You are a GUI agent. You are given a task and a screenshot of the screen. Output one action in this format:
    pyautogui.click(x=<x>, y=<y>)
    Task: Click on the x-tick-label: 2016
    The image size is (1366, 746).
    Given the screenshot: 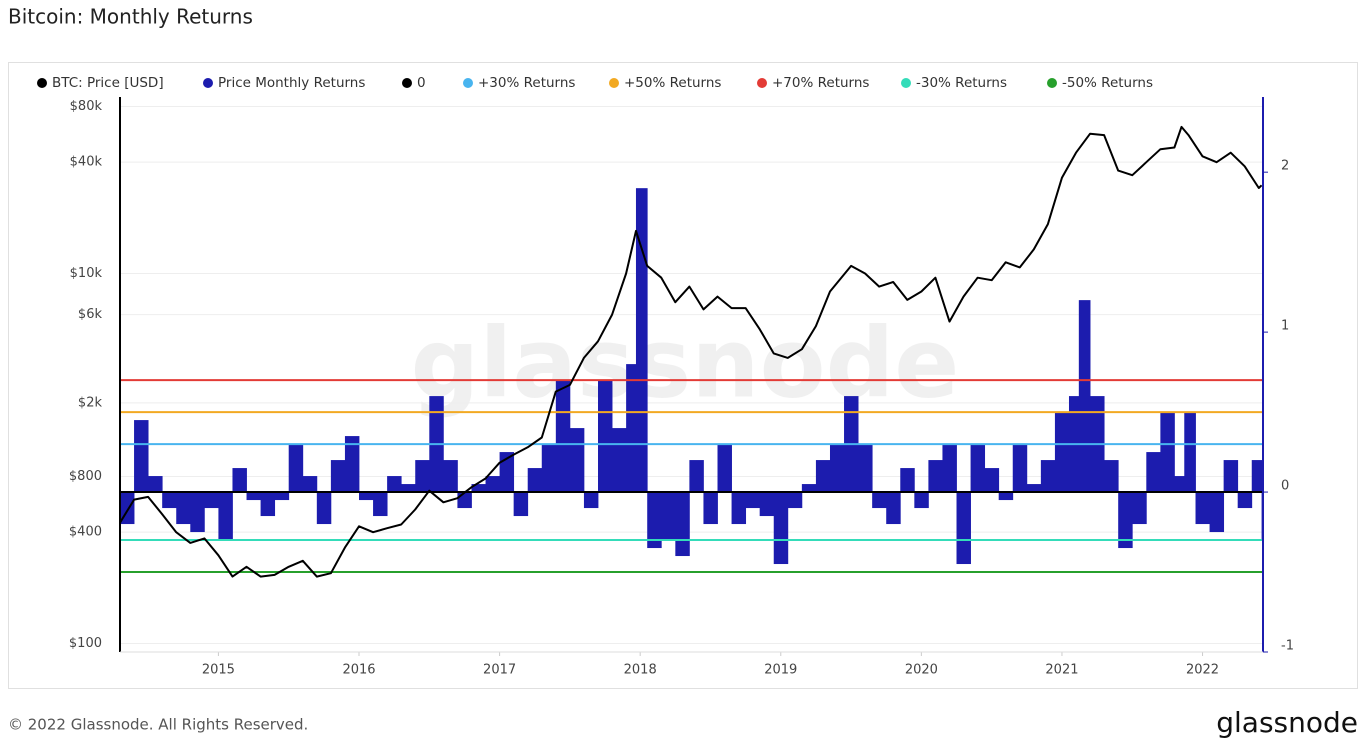 What is the action you would take?
    pyautogui.click(x=358, y=670)
    